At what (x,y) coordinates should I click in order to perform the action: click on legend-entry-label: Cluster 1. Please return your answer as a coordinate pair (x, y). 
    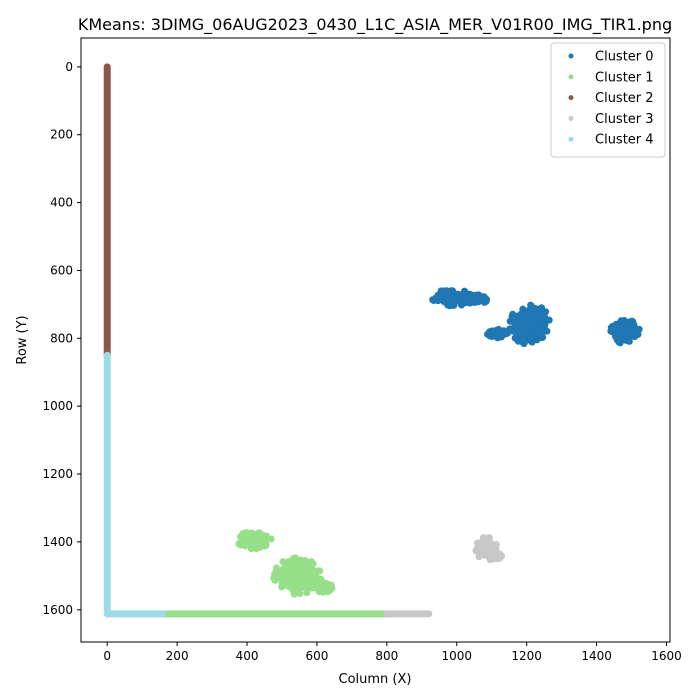
    Looking at the image, I should click on (624, 77).